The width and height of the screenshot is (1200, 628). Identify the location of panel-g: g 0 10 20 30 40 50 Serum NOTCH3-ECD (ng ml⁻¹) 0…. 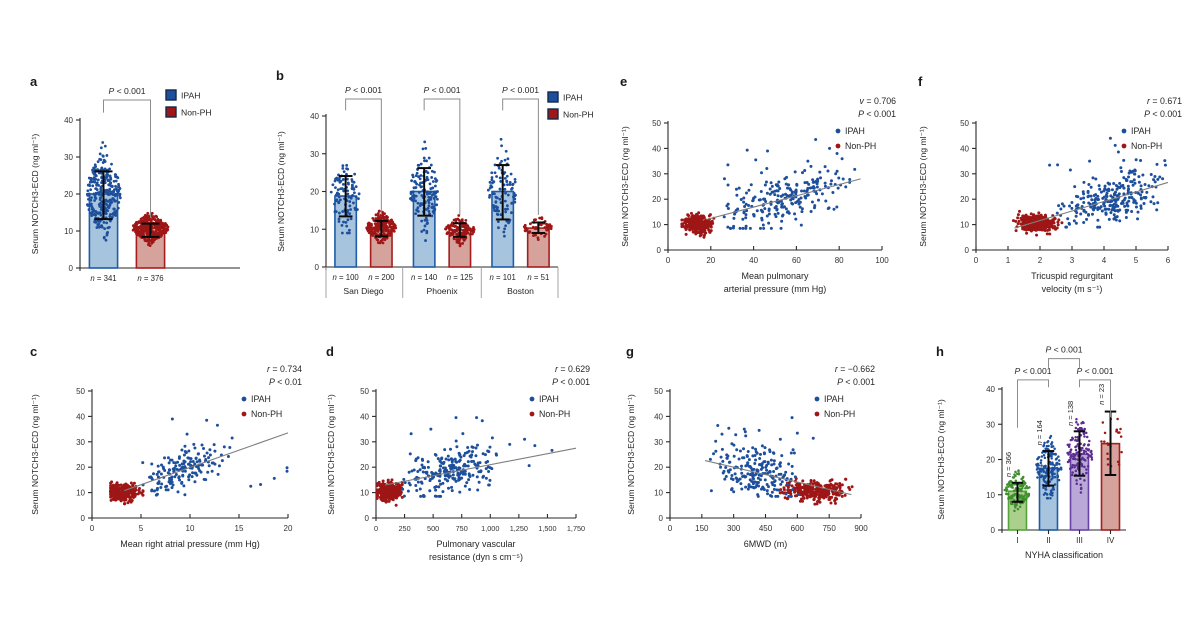
(764, 467).